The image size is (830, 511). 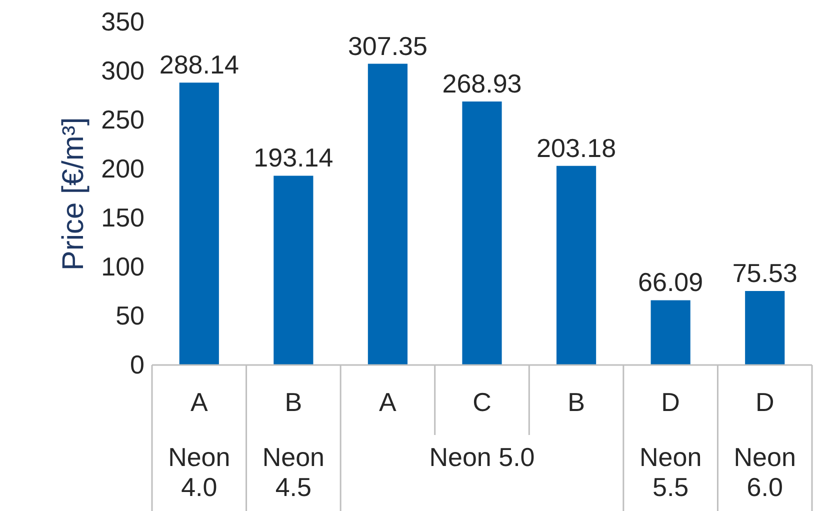 I want to click on text: Neon 6.0, so click(x=765, y=472).